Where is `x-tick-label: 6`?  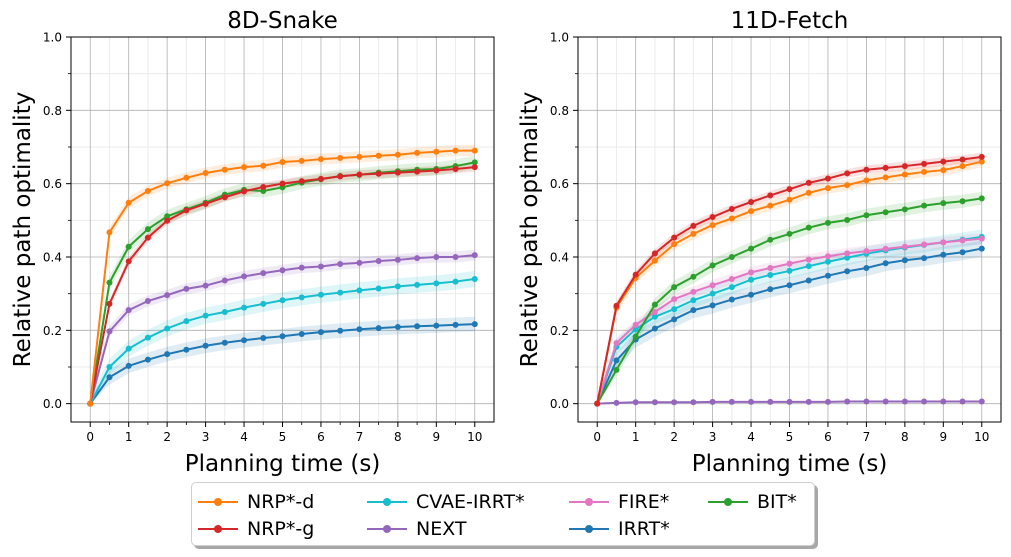 x-tick-label: 6 is located at coordinates (828, 437).